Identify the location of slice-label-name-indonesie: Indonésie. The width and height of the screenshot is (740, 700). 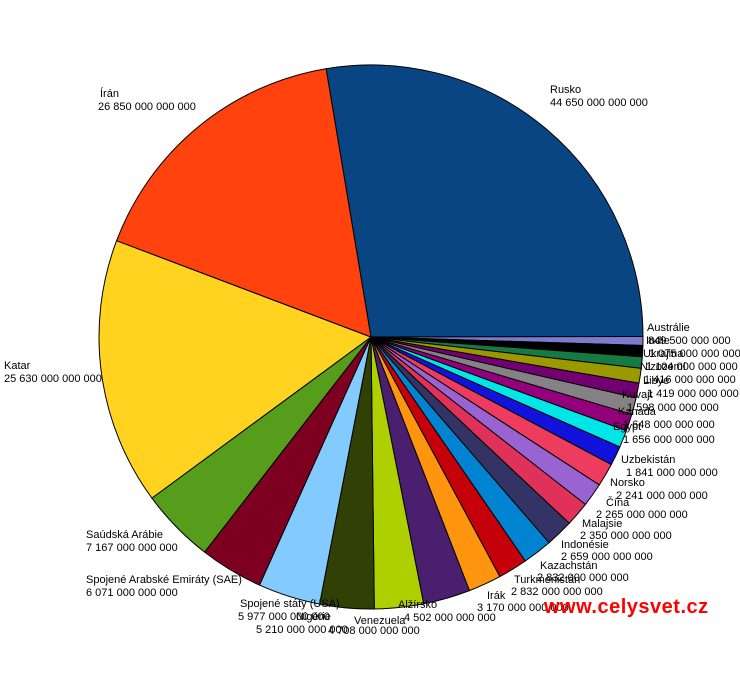
(585, 545).